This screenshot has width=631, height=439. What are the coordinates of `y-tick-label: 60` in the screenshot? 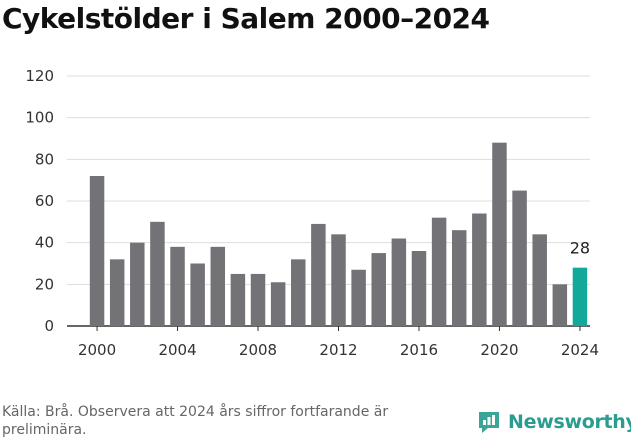 It's located at (44, 201).